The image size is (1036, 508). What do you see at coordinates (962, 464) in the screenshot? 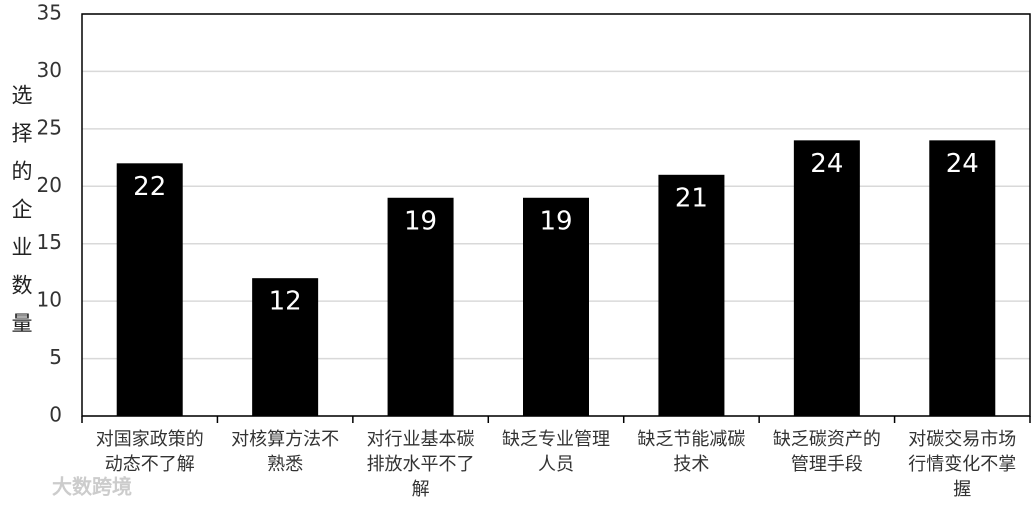
I see `x-tick-label: 对碳交易市场行情变化不掌握` at bounding box center [962, 464].